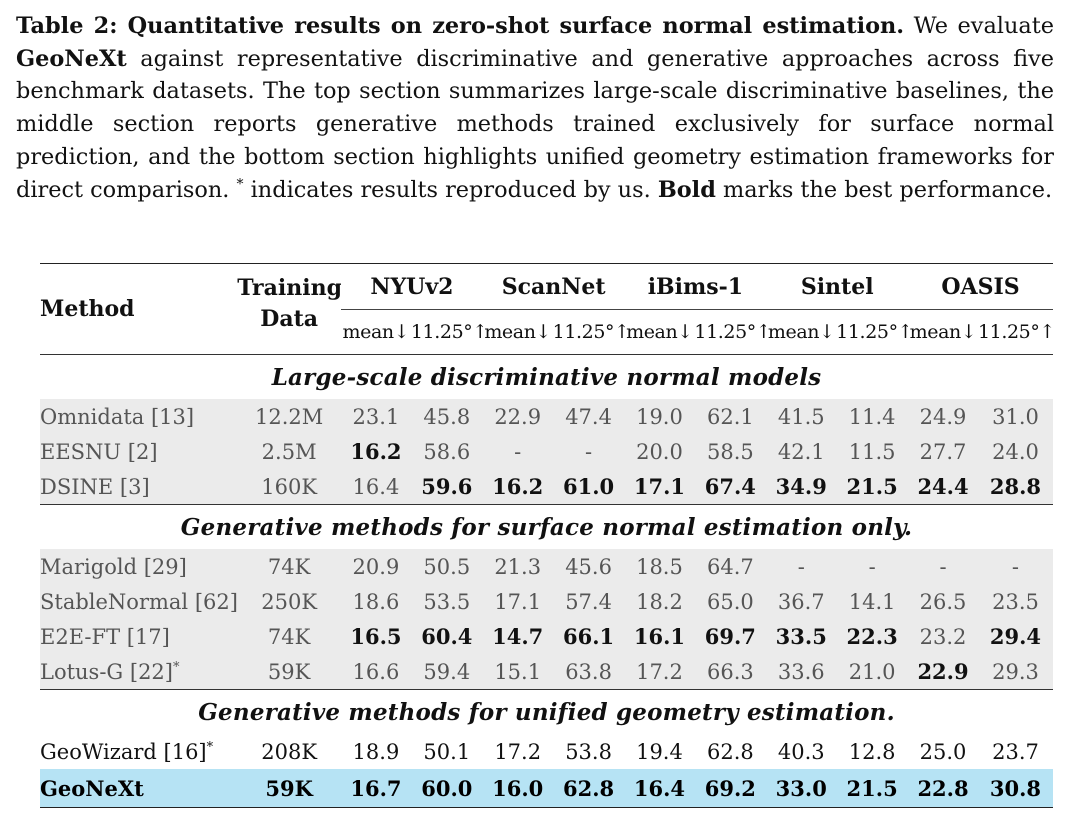 The height and width of the screenshot is (837, 1072). I want to click on metric-value-cell: 15.1, so click(517, 672).